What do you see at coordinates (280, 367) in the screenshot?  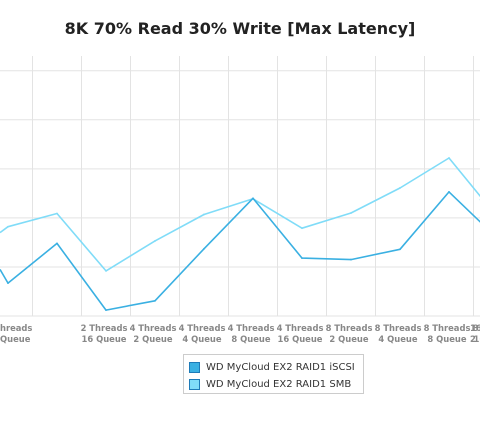 I see `legend-label-iscsi: WD MyCloud EX2 RAID1 iSCSI` at bounding box center [280, 367].